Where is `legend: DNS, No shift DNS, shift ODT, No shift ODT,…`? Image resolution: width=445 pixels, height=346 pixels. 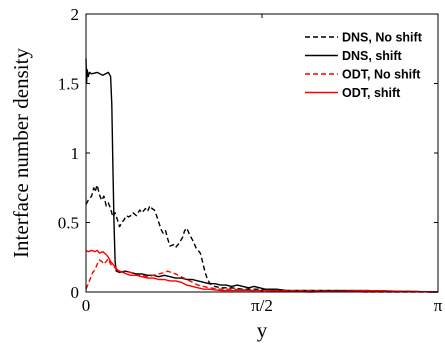
legend: DNS, No shift DNS, shift ODT, No shift ODT,… is located at coordinates (364, 65).